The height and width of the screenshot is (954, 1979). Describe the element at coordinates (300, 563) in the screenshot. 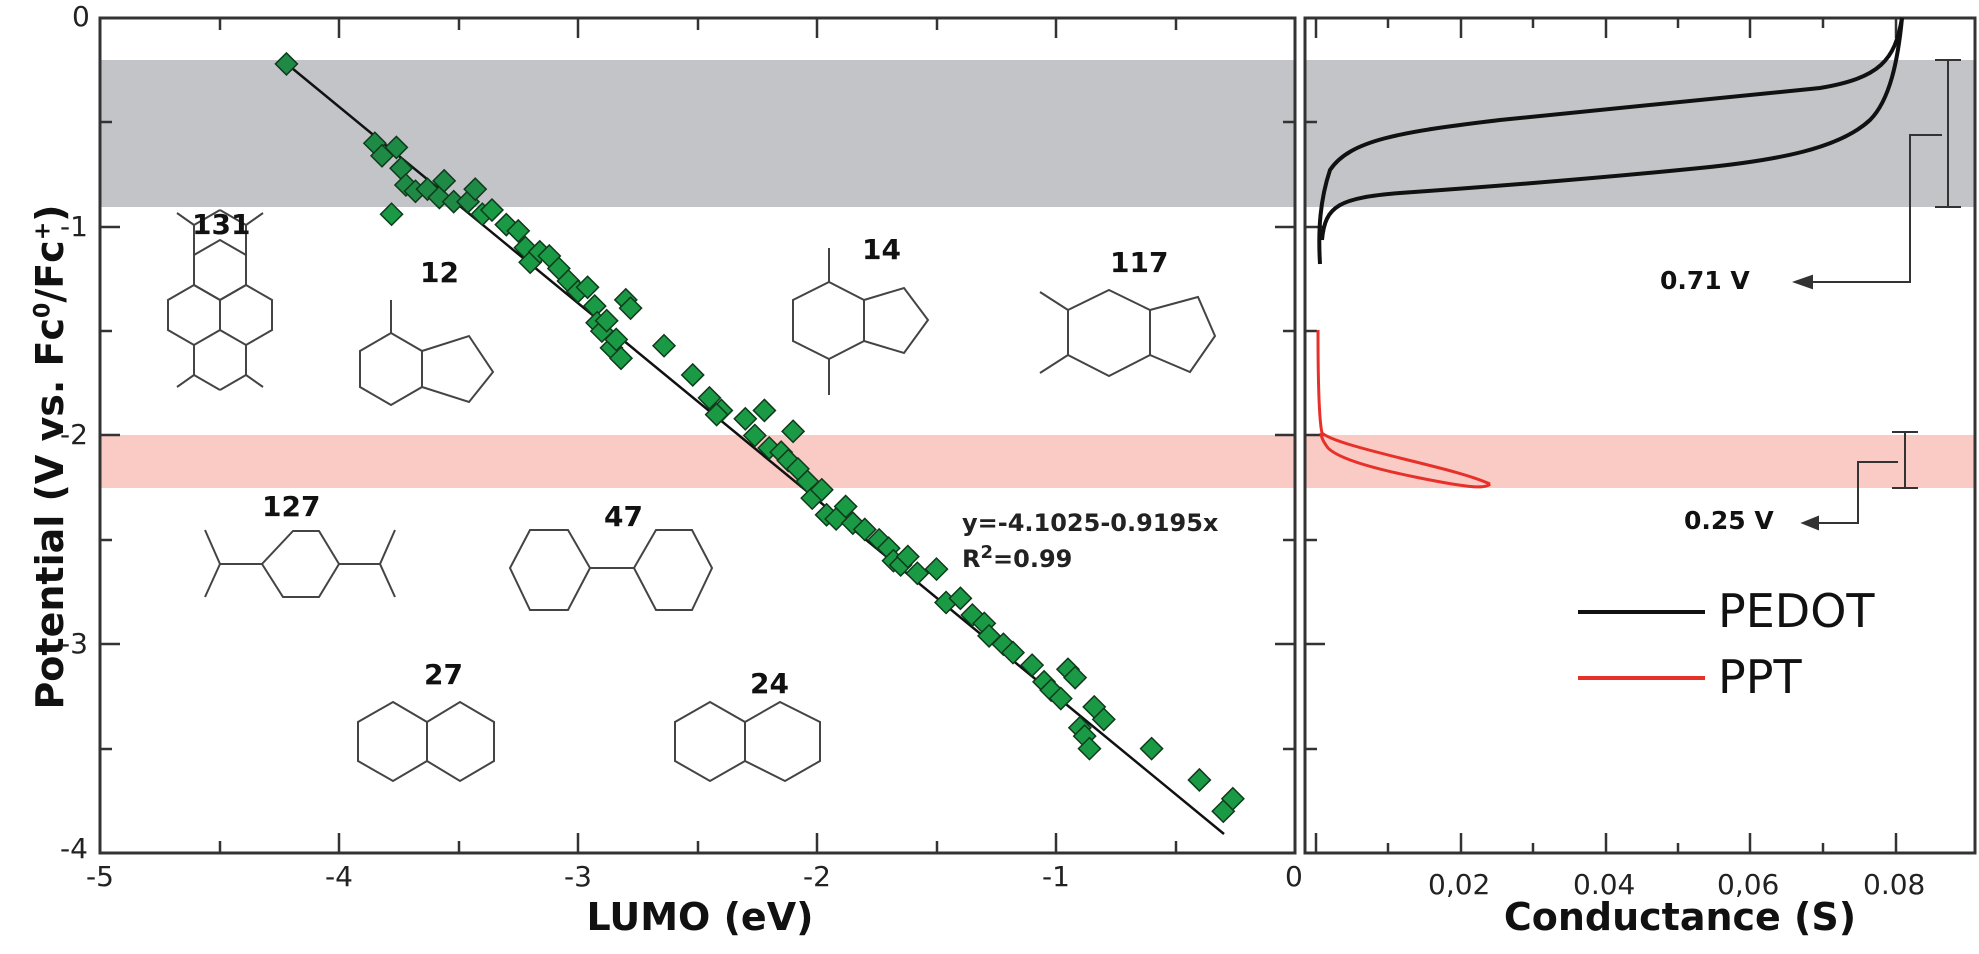

I see `molecule-127-structure` at that location.